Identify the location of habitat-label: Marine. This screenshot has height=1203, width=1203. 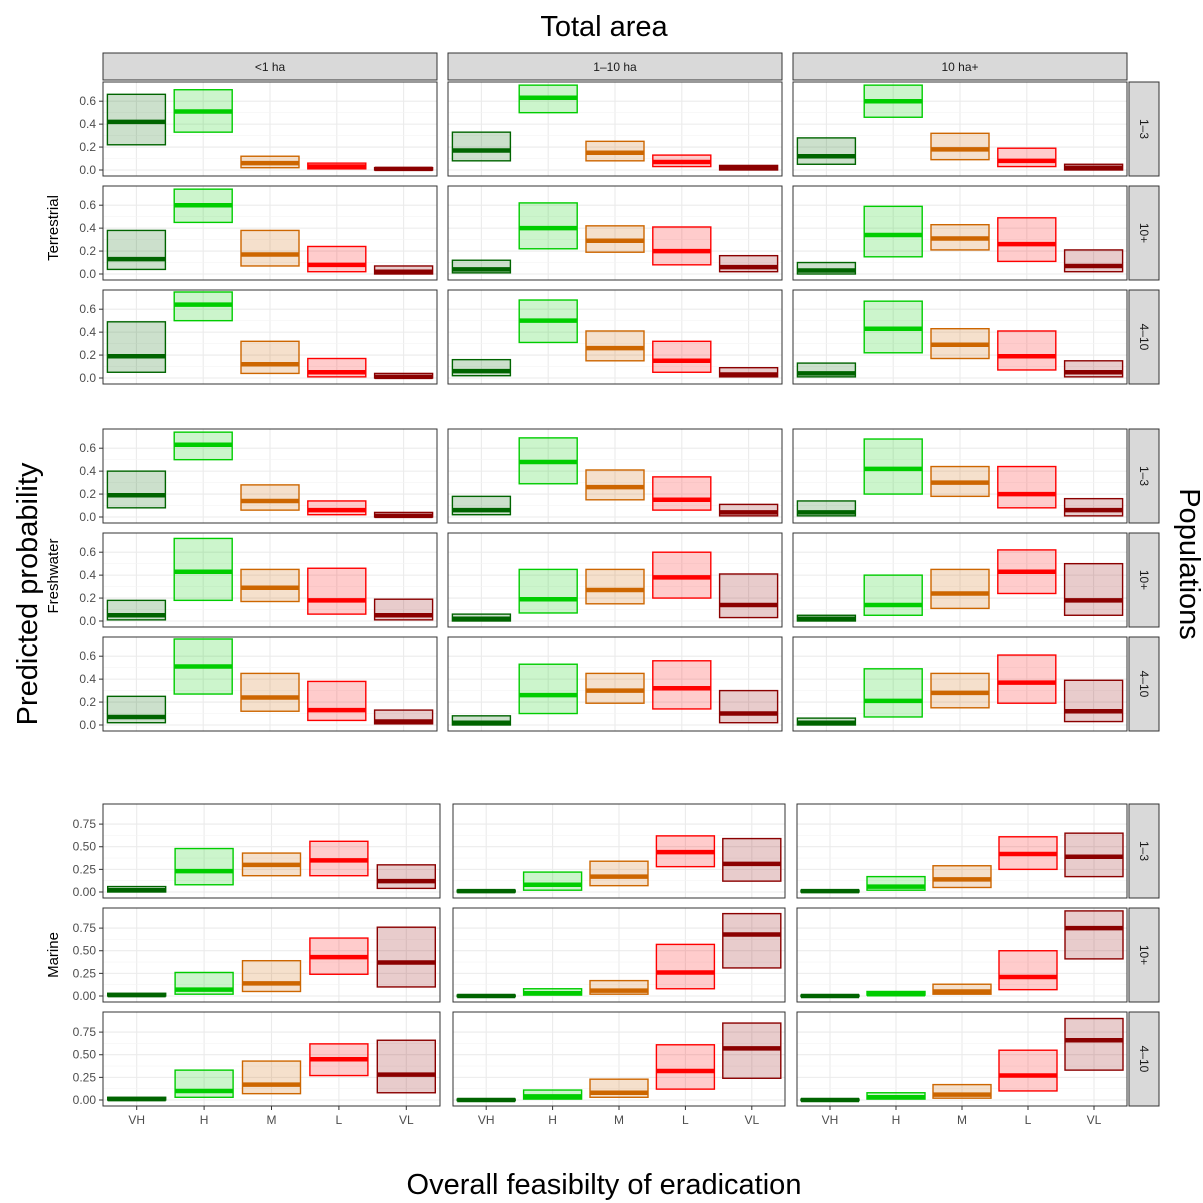
(53, 955).